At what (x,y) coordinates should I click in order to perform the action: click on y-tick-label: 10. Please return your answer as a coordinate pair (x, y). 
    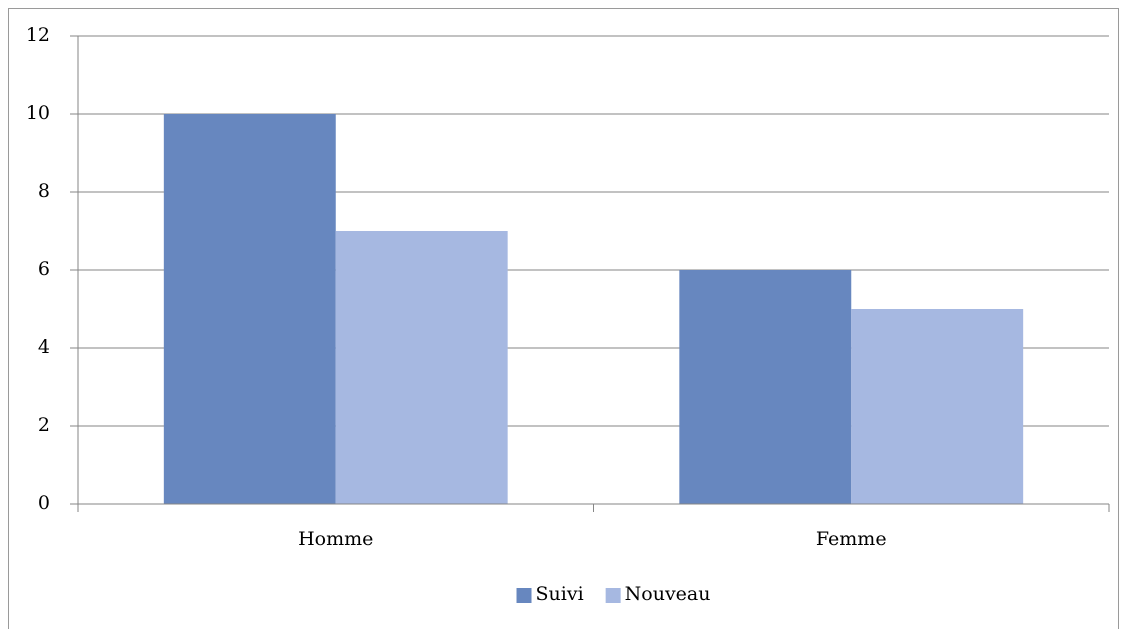
    Looking at the image, I should click on (38, 113).